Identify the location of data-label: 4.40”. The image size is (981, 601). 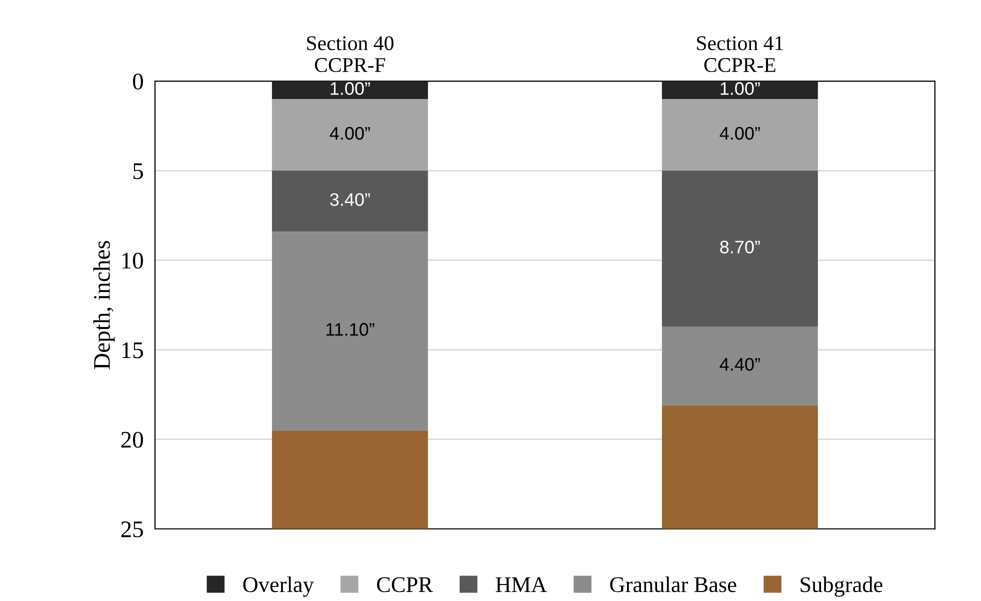
(740, 364).